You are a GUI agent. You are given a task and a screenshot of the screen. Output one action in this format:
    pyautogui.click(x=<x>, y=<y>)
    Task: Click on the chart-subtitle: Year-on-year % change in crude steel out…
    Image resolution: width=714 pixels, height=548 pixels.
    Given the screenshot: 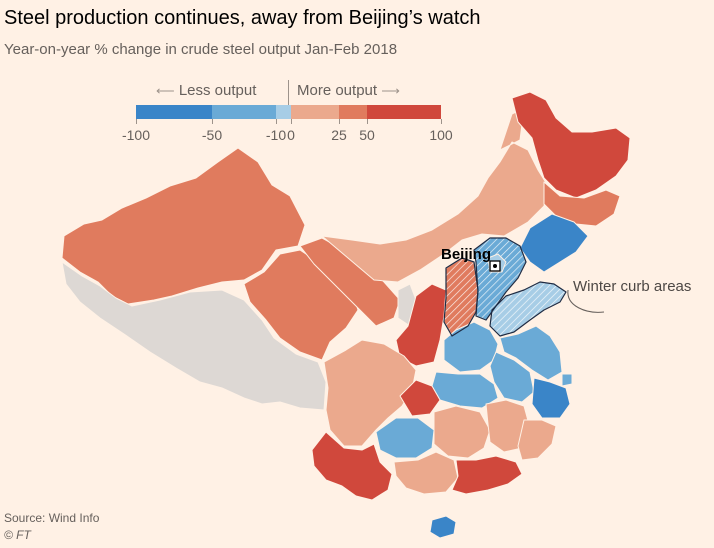 What is the action you would take?
    pyautogui.click(x=201, y=49)
    